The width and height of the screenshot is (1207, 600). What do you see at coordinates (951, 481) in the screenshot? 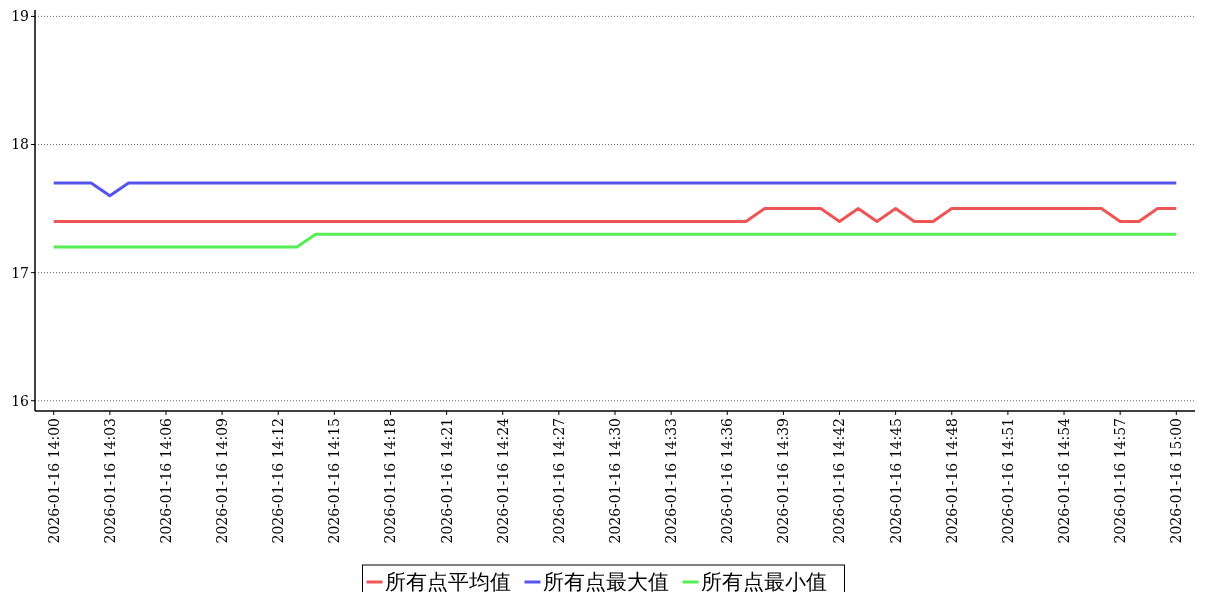
I see `x-tick-label: 2026-01-16 14:48` at bounding box center [951, 481].